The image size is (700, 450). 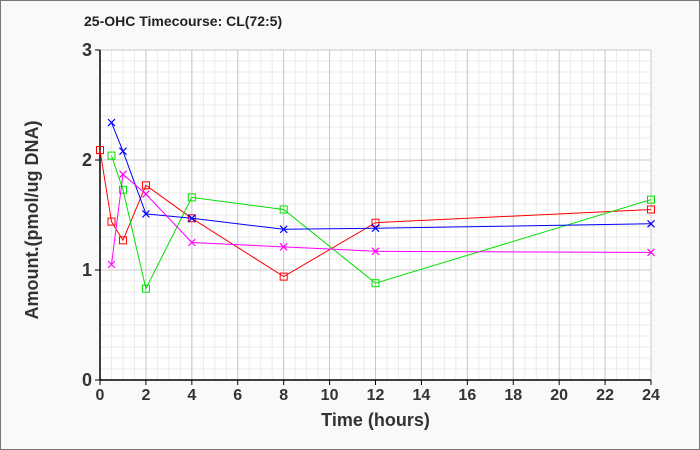 I want to click on x-tick-label: 14, so click(x=422, y=395).